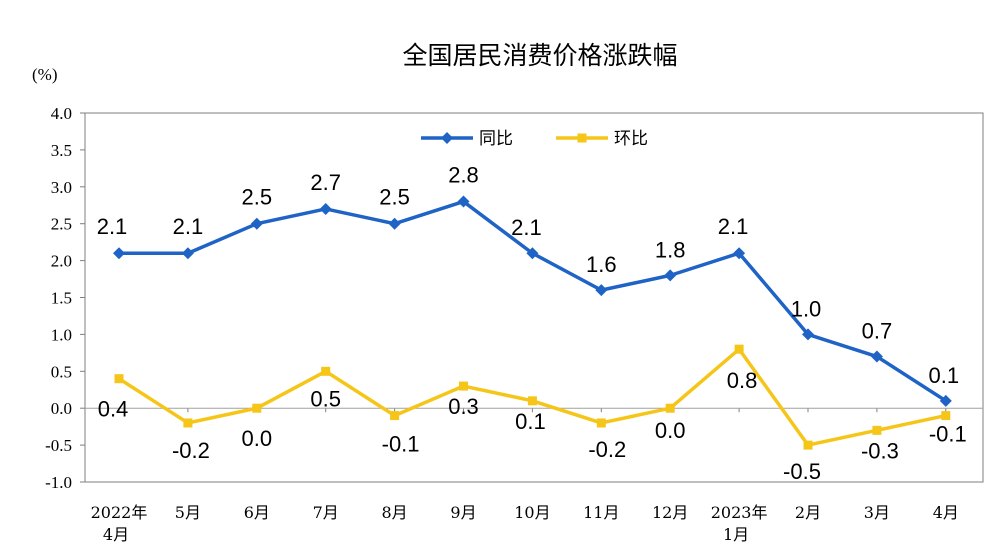 The image size is (1001, 560). Describe the element at coordinates (61, 261) in the screenshot. I see `y-tick-label: 2.0` at that location.